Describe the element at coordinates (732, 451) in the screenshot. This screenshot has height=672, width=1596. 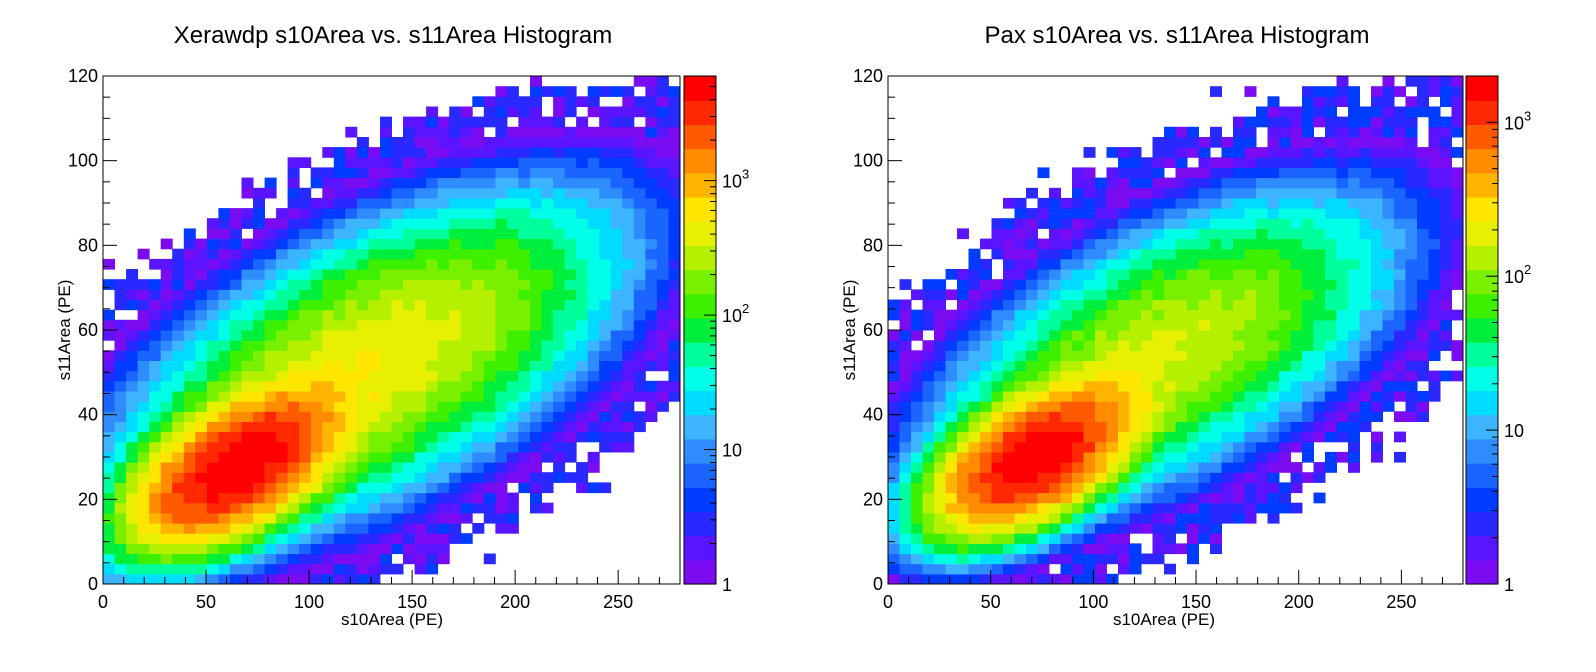
I see `colorbar-label: 10` at that location.